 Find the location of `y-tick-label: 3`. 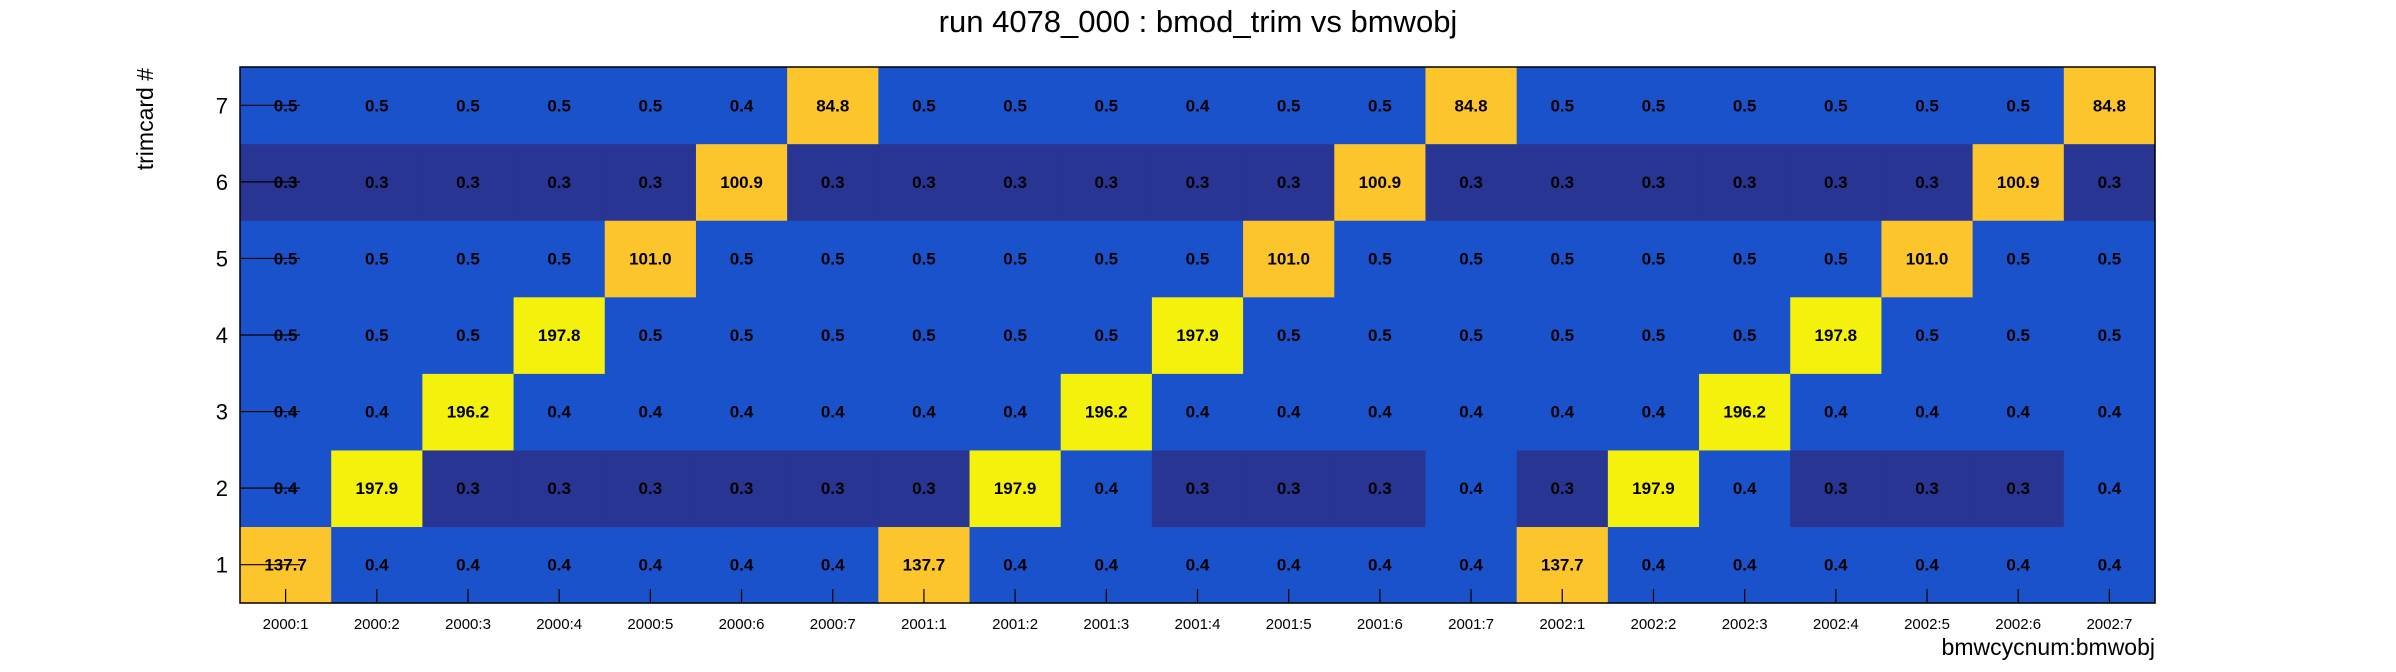

y-tick-label: 3 is located at coordinates (222, 412).